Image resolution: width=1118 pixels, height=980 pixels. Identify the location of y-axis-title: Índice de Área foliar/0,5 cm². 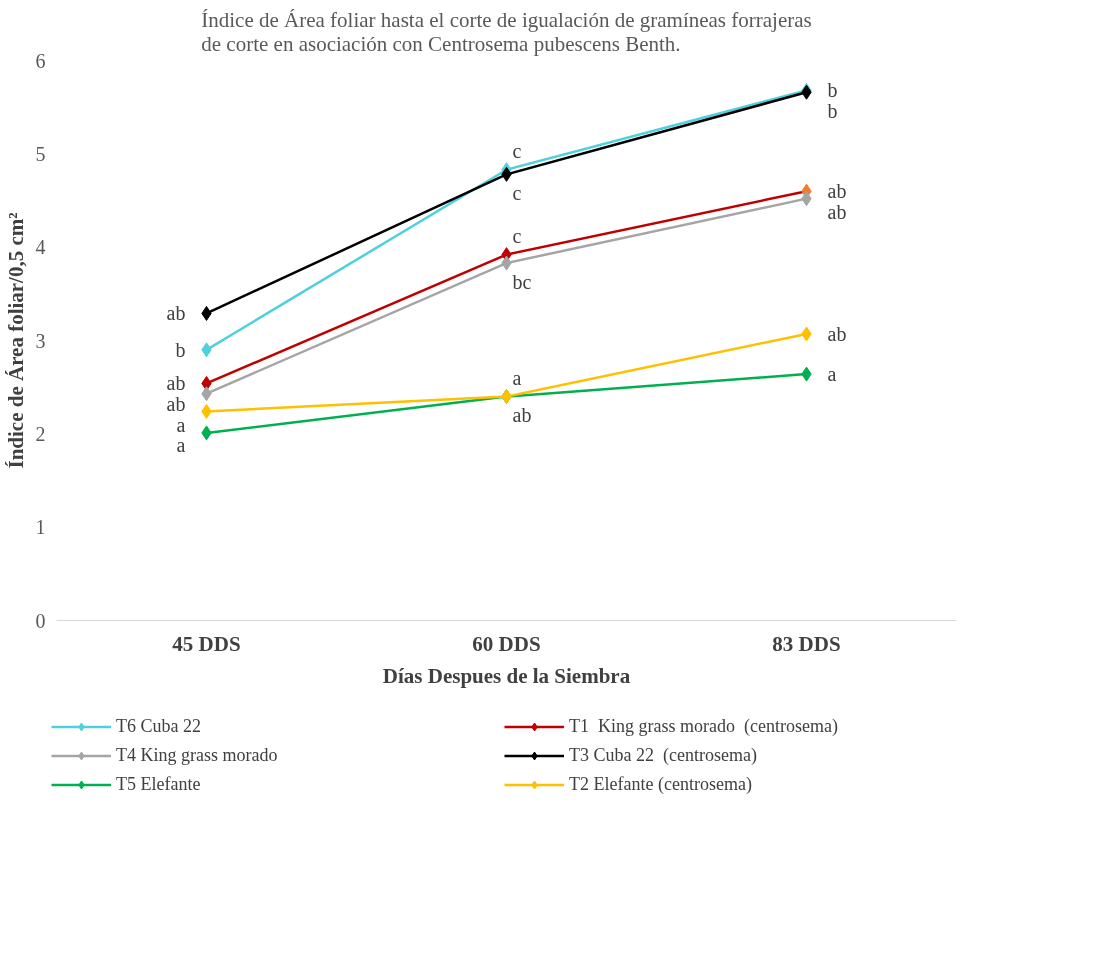
(15, 340).